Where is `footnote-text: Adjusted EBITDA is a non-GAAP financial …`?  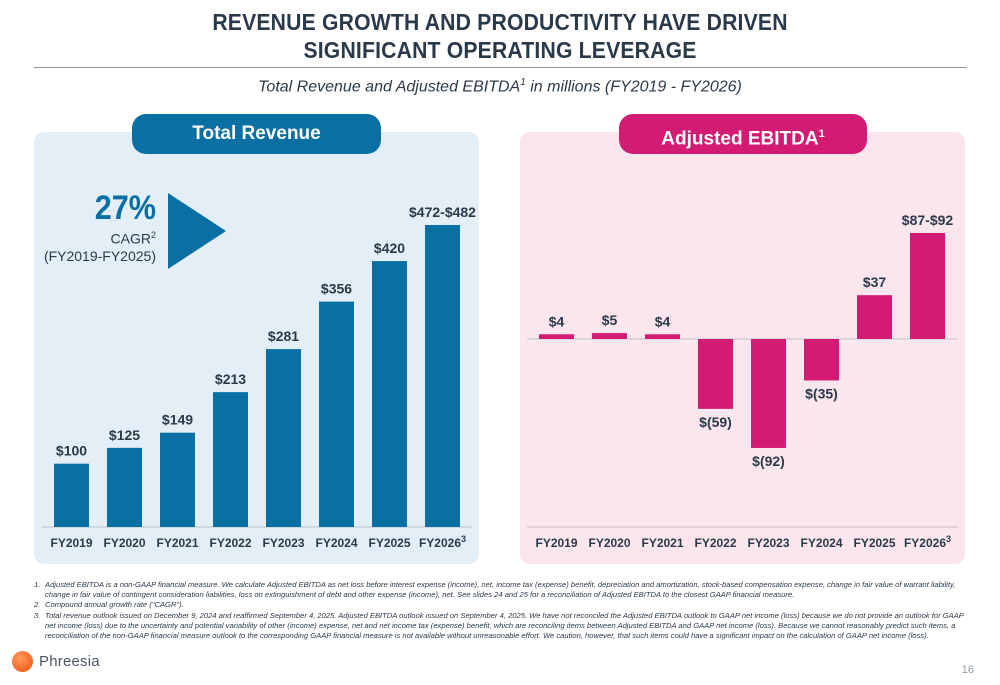 footnote-text: Adjusted EBITDA is a non-GAAP financial … is located at coordinates (500, 590).